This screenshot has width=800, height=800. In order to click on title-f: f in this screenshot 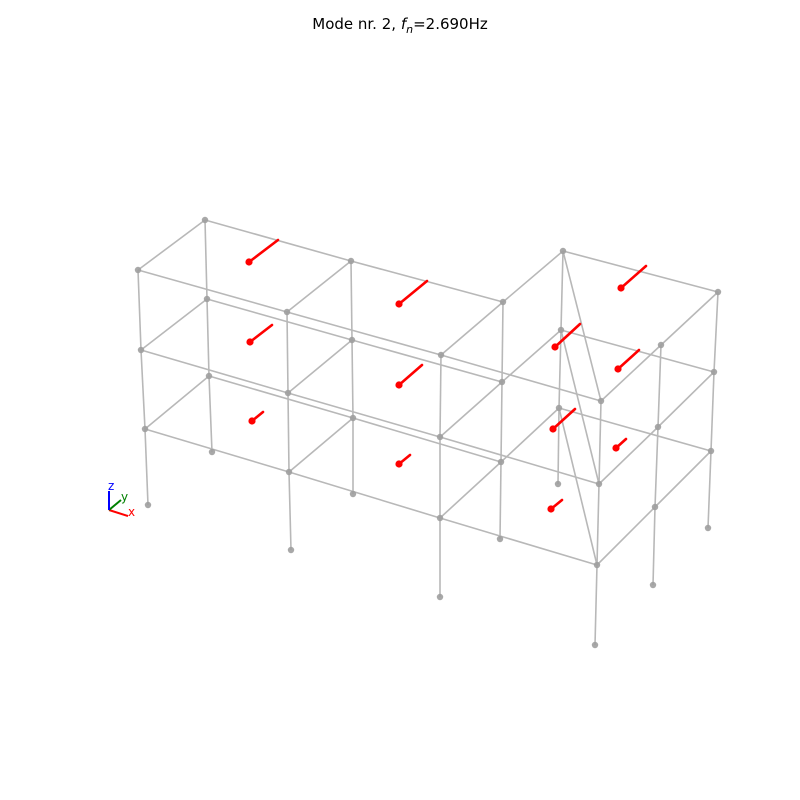, I will do `click(405, 24)`.